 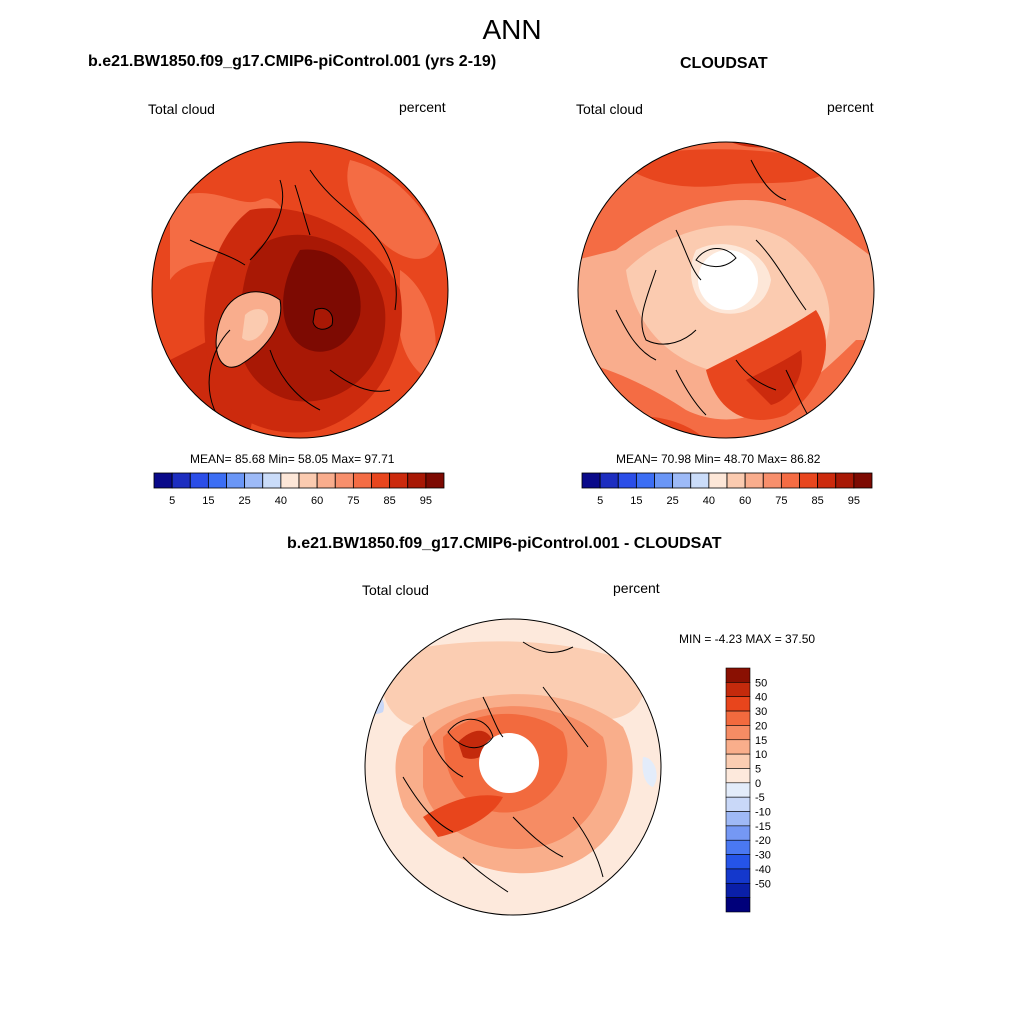 What do you see at coordinates (300, 290) in the screenshot?
I see `model-polar-map` at bounding box center [300, 290].